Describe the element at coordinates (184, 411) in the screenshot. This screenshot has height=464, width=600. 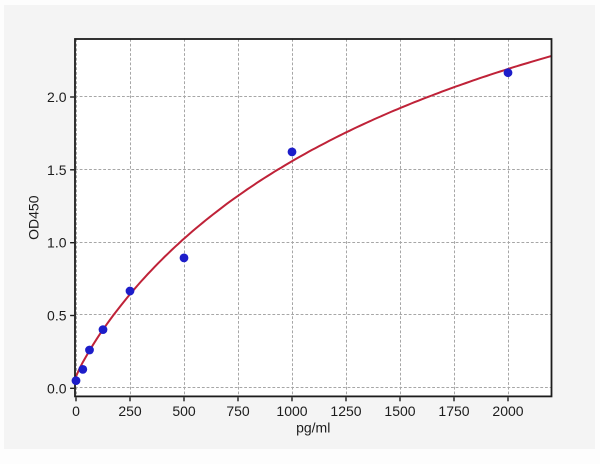
I see `svg-text: 500` at that location.